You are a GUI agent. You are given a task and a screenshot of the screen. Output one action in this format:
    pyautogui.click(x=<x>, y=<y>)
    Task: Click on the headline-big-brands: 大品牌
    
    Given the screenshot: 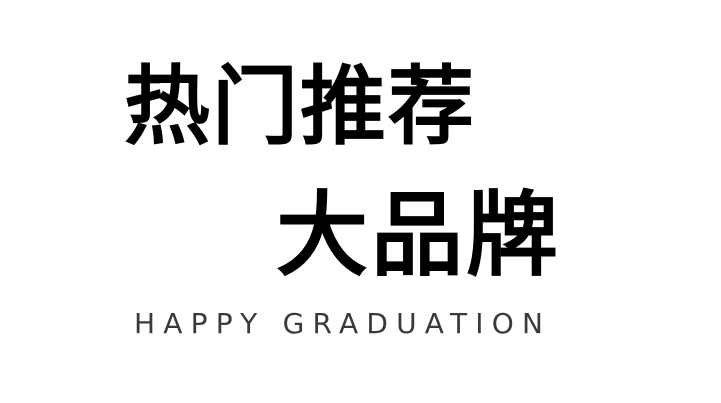 What is the action you would take?
    pyautogui.click(x=419, y=235)
    